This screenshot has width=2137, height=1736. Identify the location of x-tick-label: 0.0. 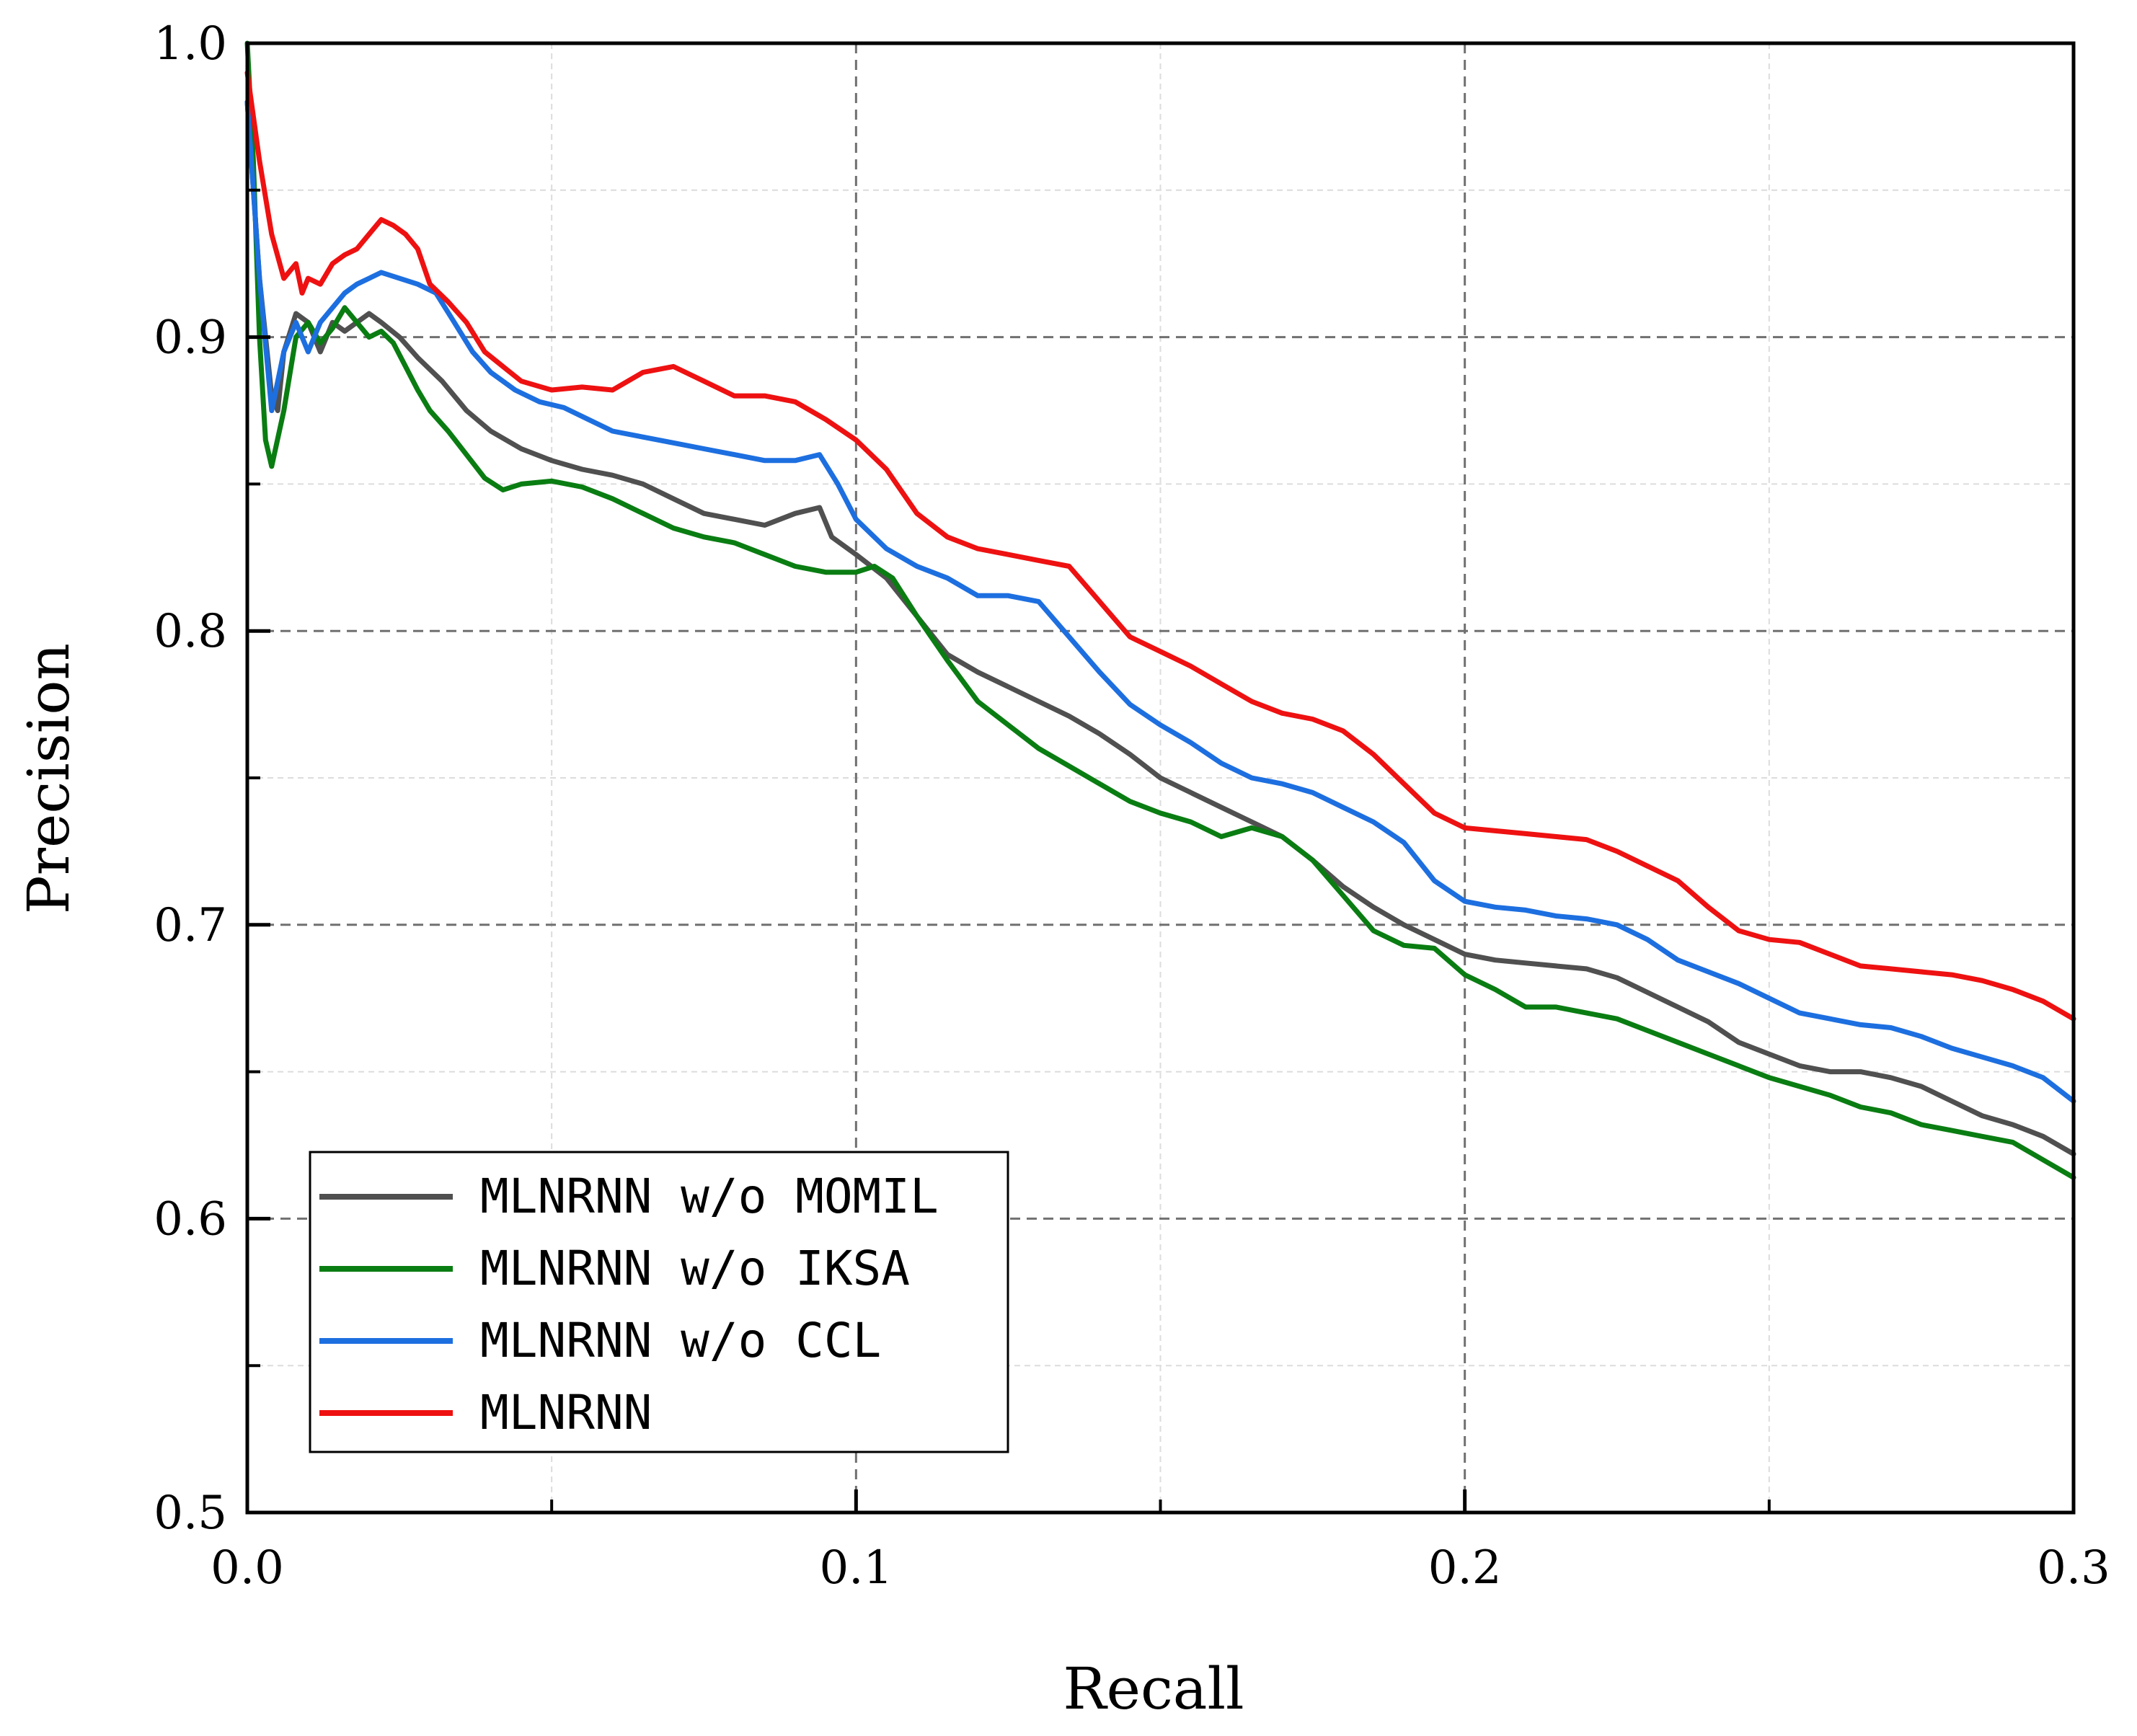
(247, 1568).